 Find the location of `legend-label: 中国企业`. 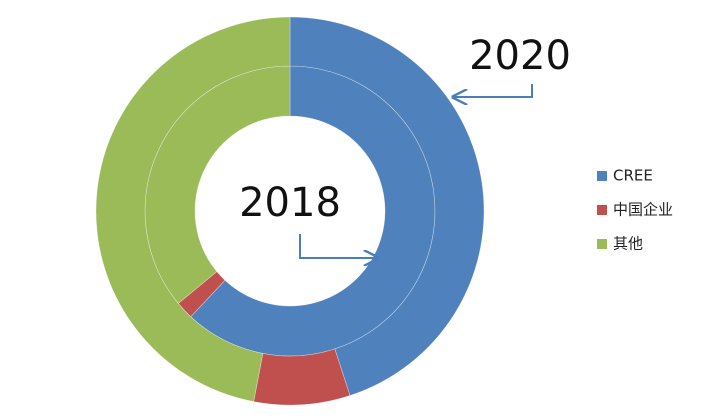

legend-label: 中国企业 is located at coordinates (643, 210).